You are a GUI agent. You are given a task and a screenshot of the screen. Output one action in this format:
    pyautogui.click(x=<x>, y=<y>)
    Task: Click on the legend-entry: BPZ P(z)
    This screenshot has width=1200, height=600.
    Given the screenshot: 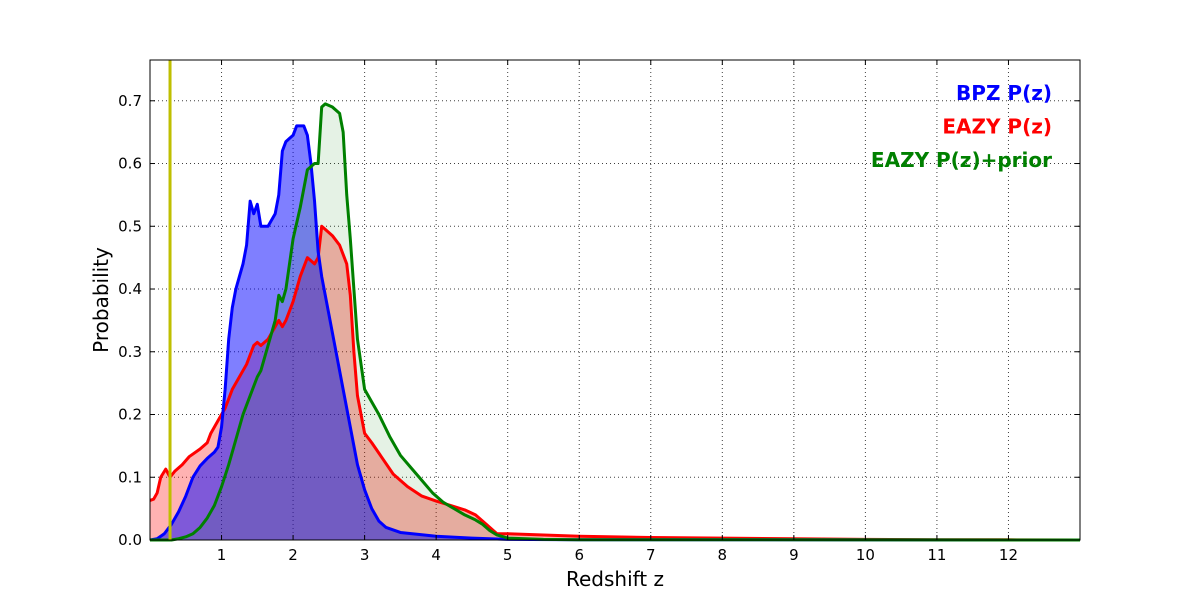 What is the action you would take?
    pyautogui.click(x=1004, y=93)
    